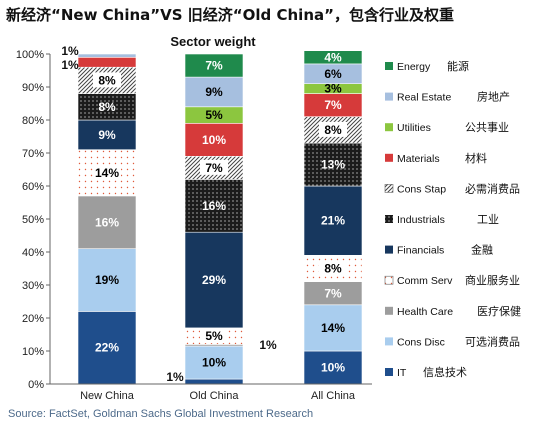  What do you see at coordinates (482, 250) in the screenshot?
I see `legend-label-cn: 金融` at bounding box center [482, 250].